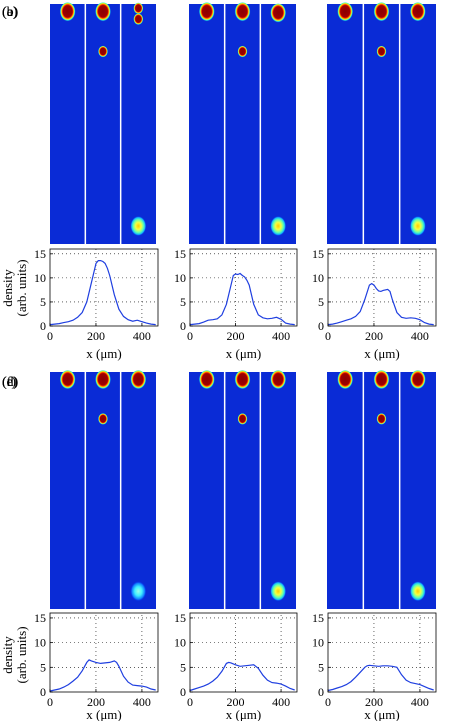  I want to click on panel-label: (b), so click(10, 12).